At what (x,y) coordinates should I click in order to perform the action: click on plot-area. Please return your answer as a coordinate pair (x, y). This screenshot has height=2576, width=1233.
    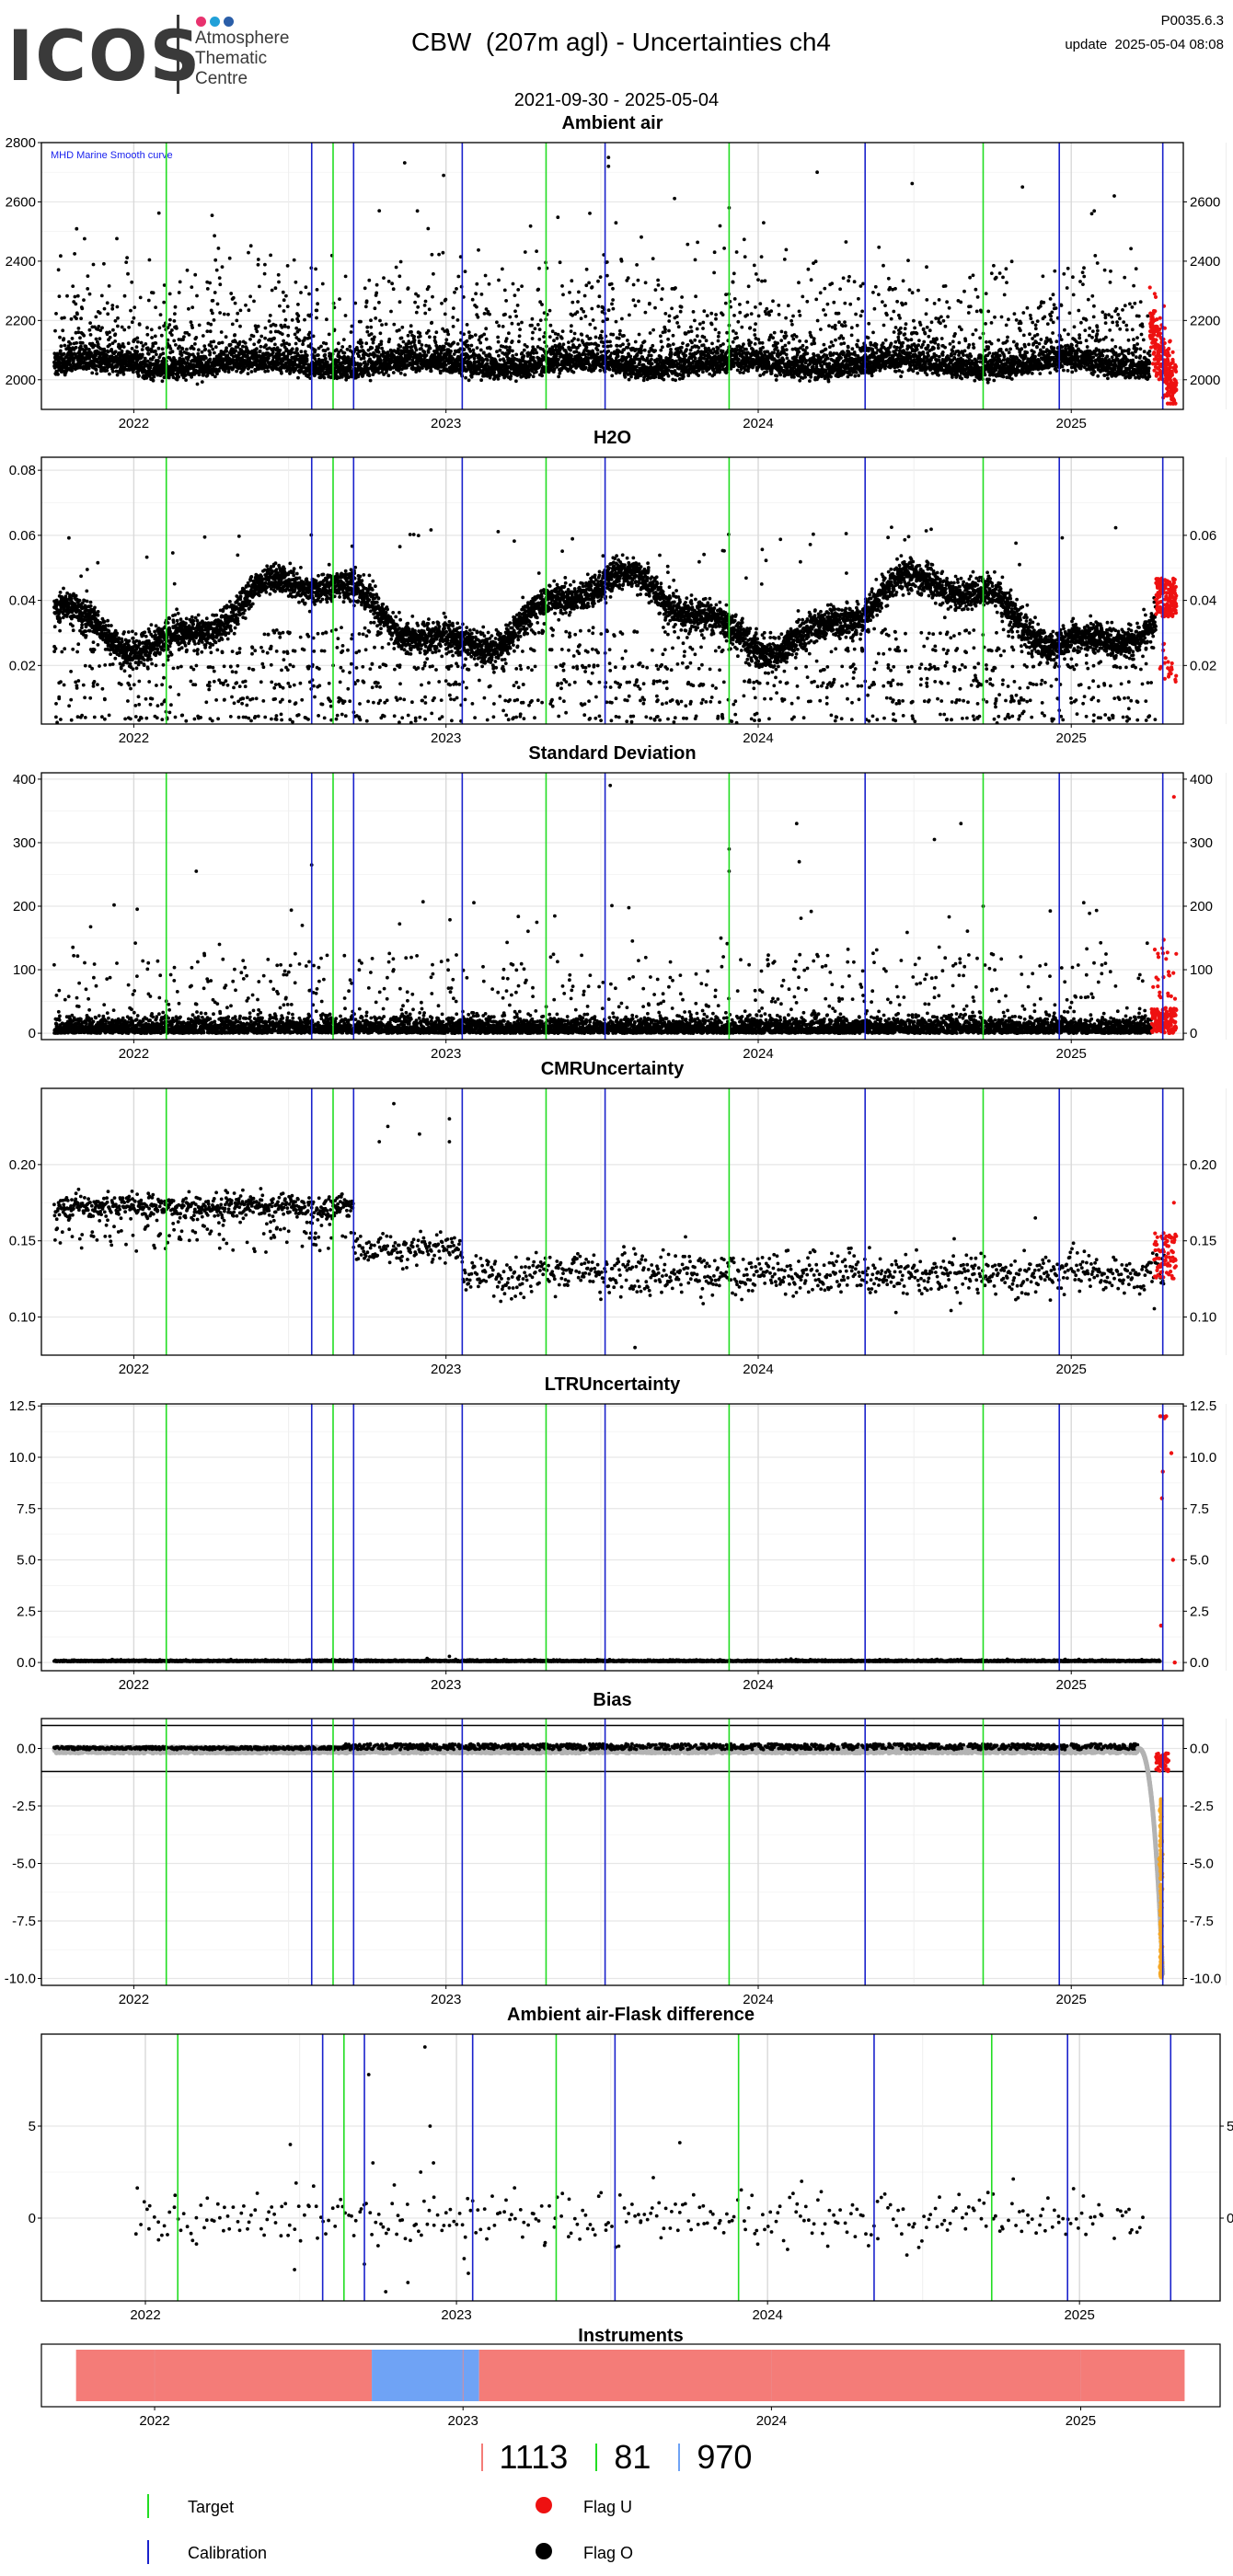
    Looking at the image, I should click on (615, 280).